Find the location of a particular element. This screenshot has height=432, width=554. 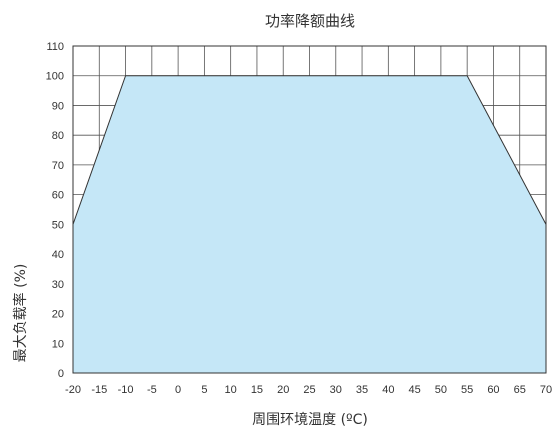

x-tick-label: -10 is located at coordinates (126, 390).